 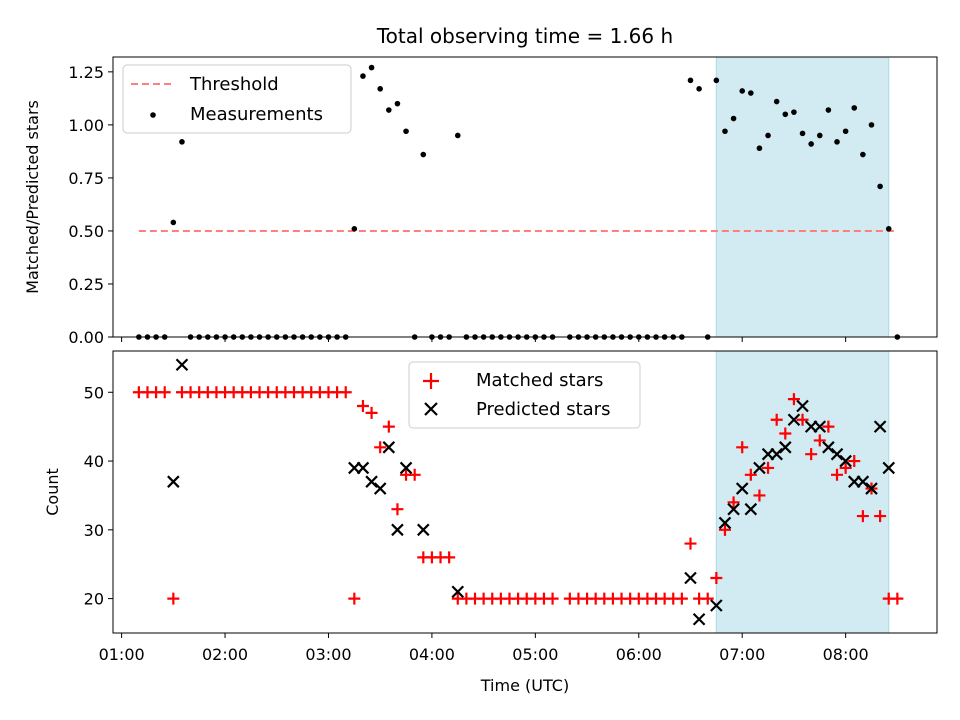 I want to click on threshold-legend-label: Threshold, so click(x=234, y=84).